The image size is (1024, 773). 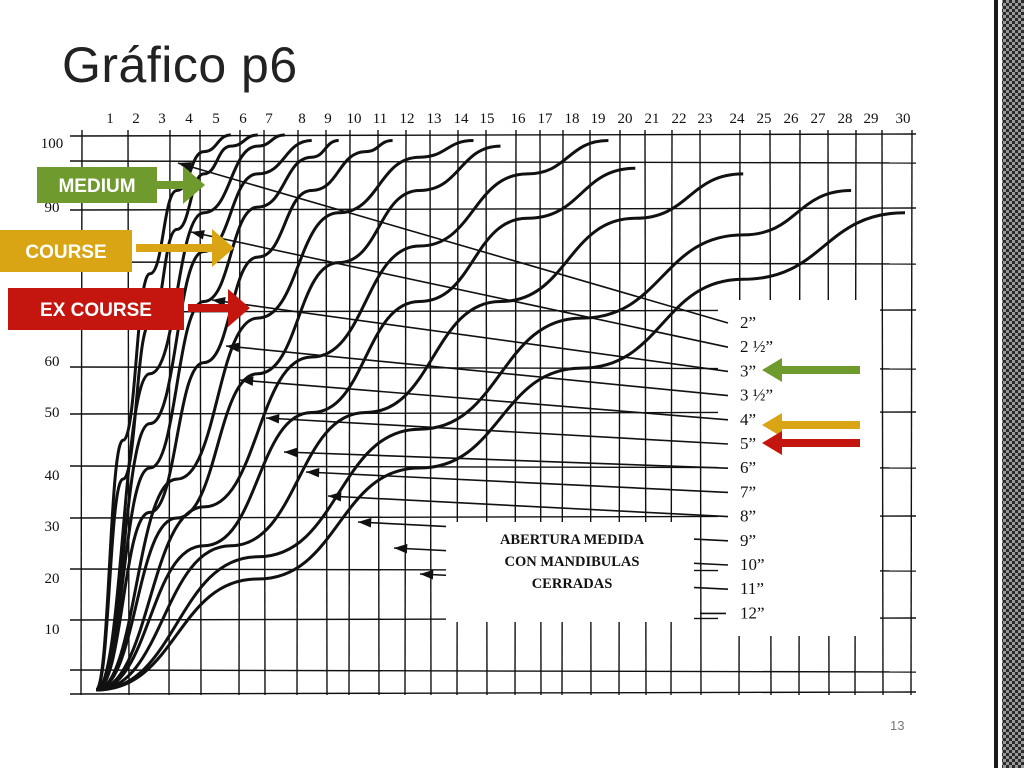 What do you see at coordinates (194, 185) in the screenshot?
I see `medium-arrow-head` at bounding box center [194, 185].